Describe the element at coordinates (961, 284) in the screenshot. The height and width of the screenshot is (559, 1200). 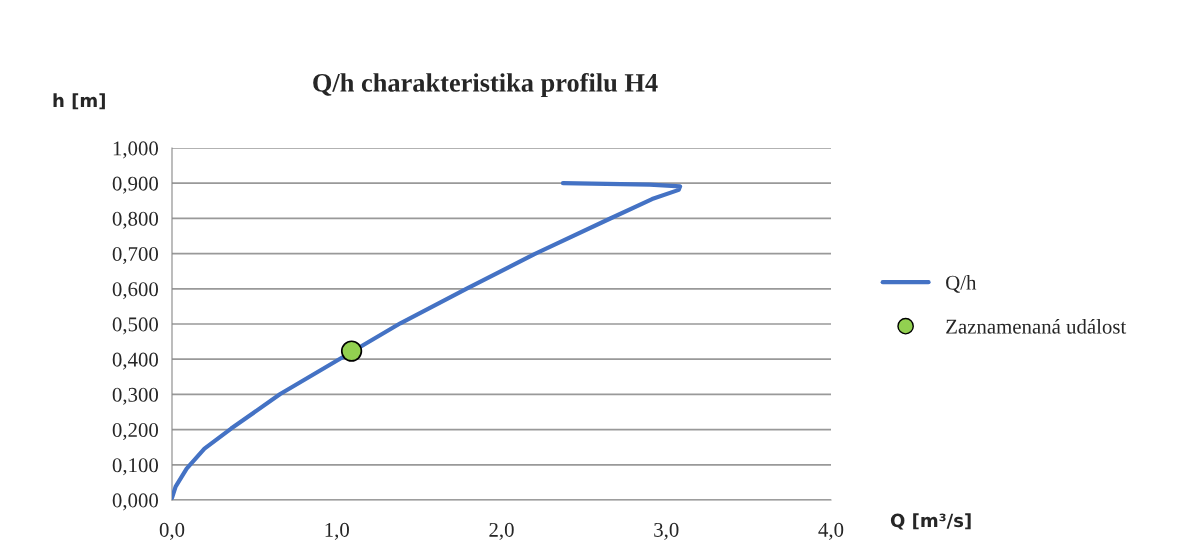
I see `legend-label: Q/h` at that location.